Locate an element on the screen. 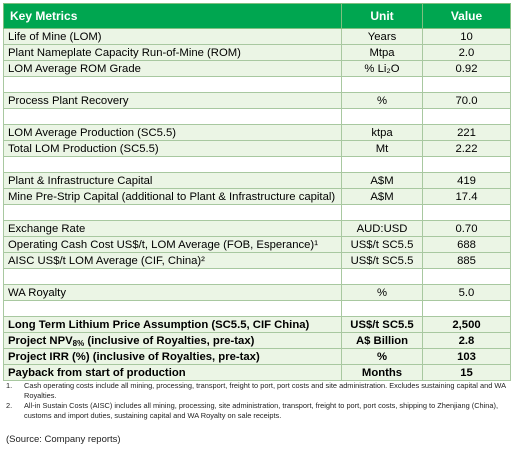 The height and width of the screenshot is (451, 517). metric-text: Project NPV is located at coordinates (40, 340).